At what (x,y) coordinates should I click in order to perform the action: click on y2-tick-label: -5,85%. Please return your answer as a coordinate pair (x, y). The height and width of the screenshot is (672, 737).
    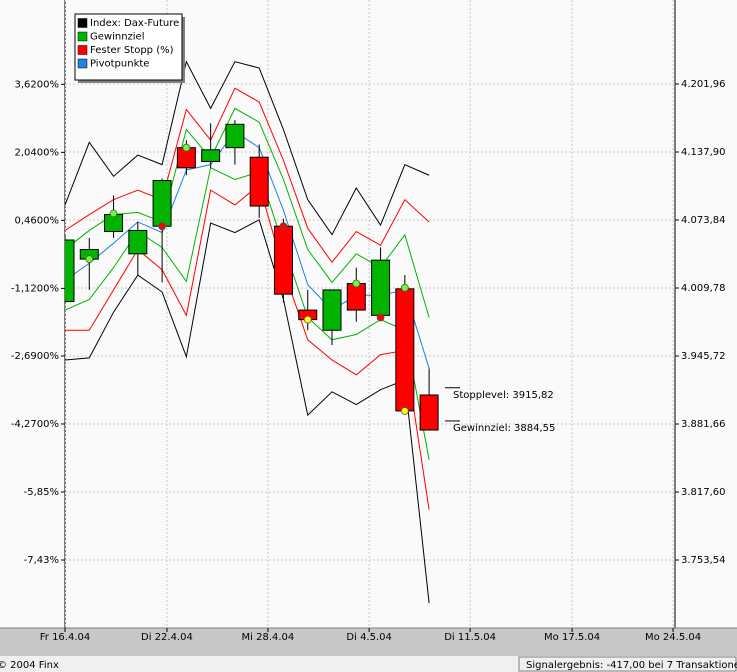
    Looking at the image, I should click on (41, 492).